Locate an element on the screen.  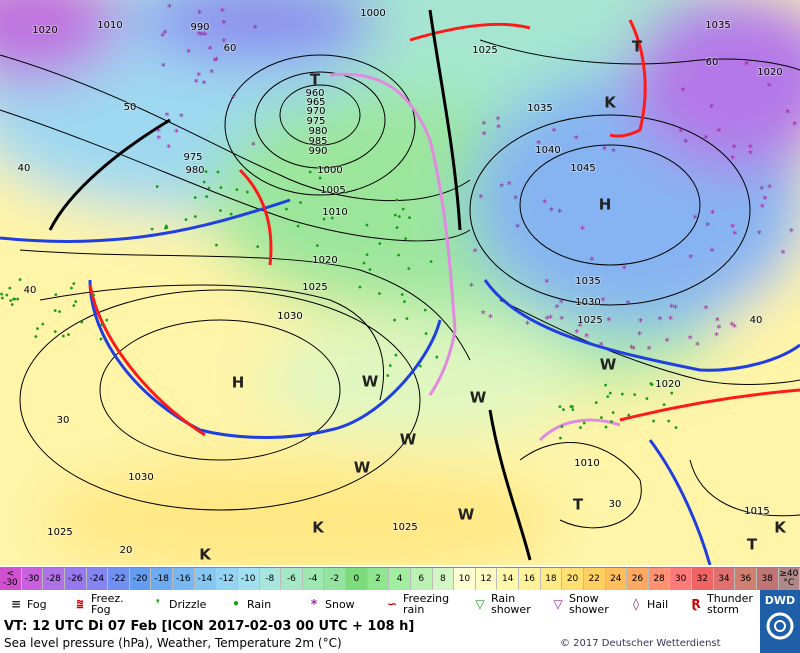
pressure-label: 1030 is located at coordinates (289, 316).